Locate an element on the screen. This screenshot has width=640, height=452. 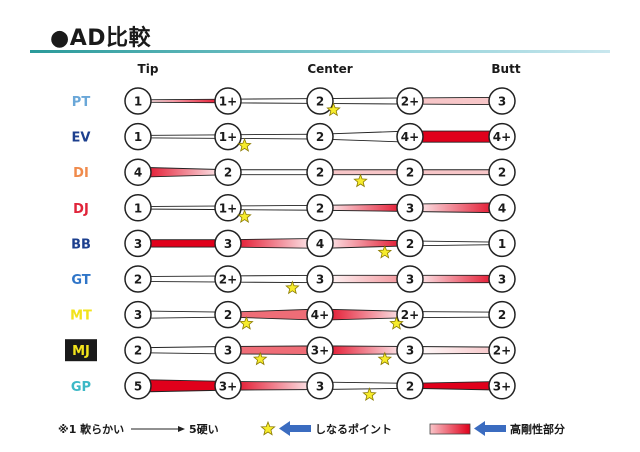
row-dj: DJ 1 1+ 2 3 4 is located at coordinates (294, 209).